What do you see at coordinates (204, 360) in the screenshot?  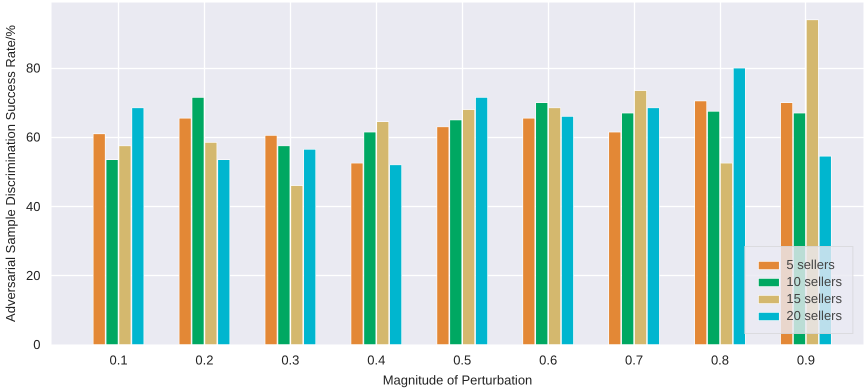 I see `x-tick-label: 0.2` at bounding box center [204, 360].